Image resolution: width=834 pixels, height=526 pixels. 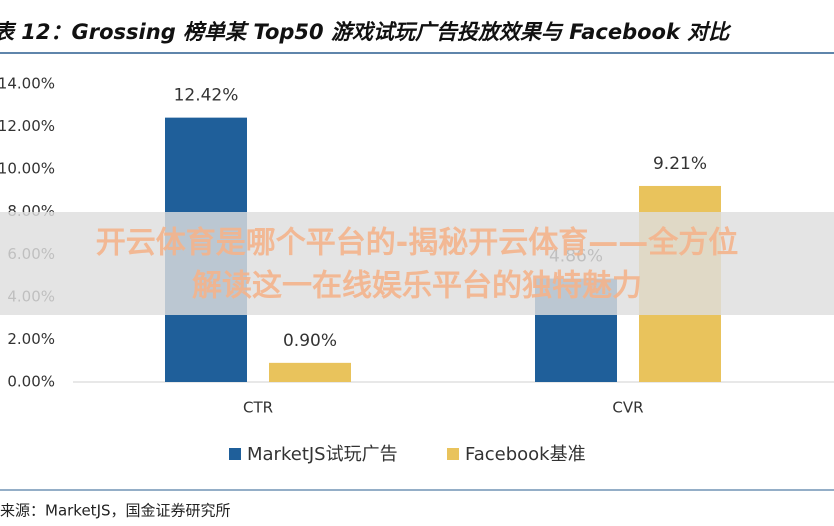 What do you see at coordinates (115, 511) in the screenshot?
I see `source: 资料来源：MarketJS，国金证券研究所` at bounding box center [115, 511].